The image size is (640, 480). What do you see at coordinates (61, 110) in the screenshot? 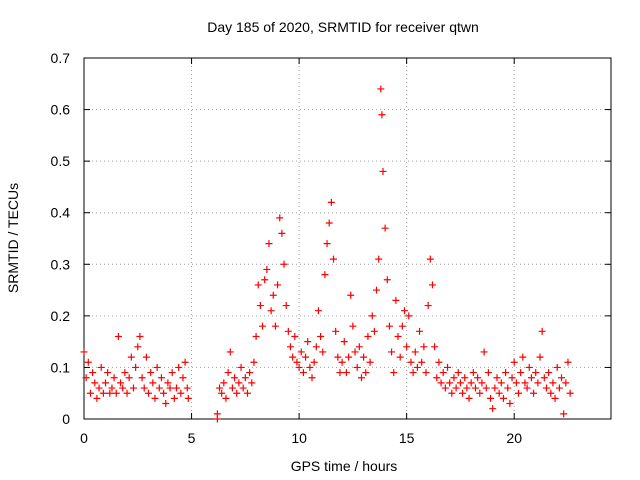
I see `y-tick-label: 0.6` at bounding box center [61, 110].